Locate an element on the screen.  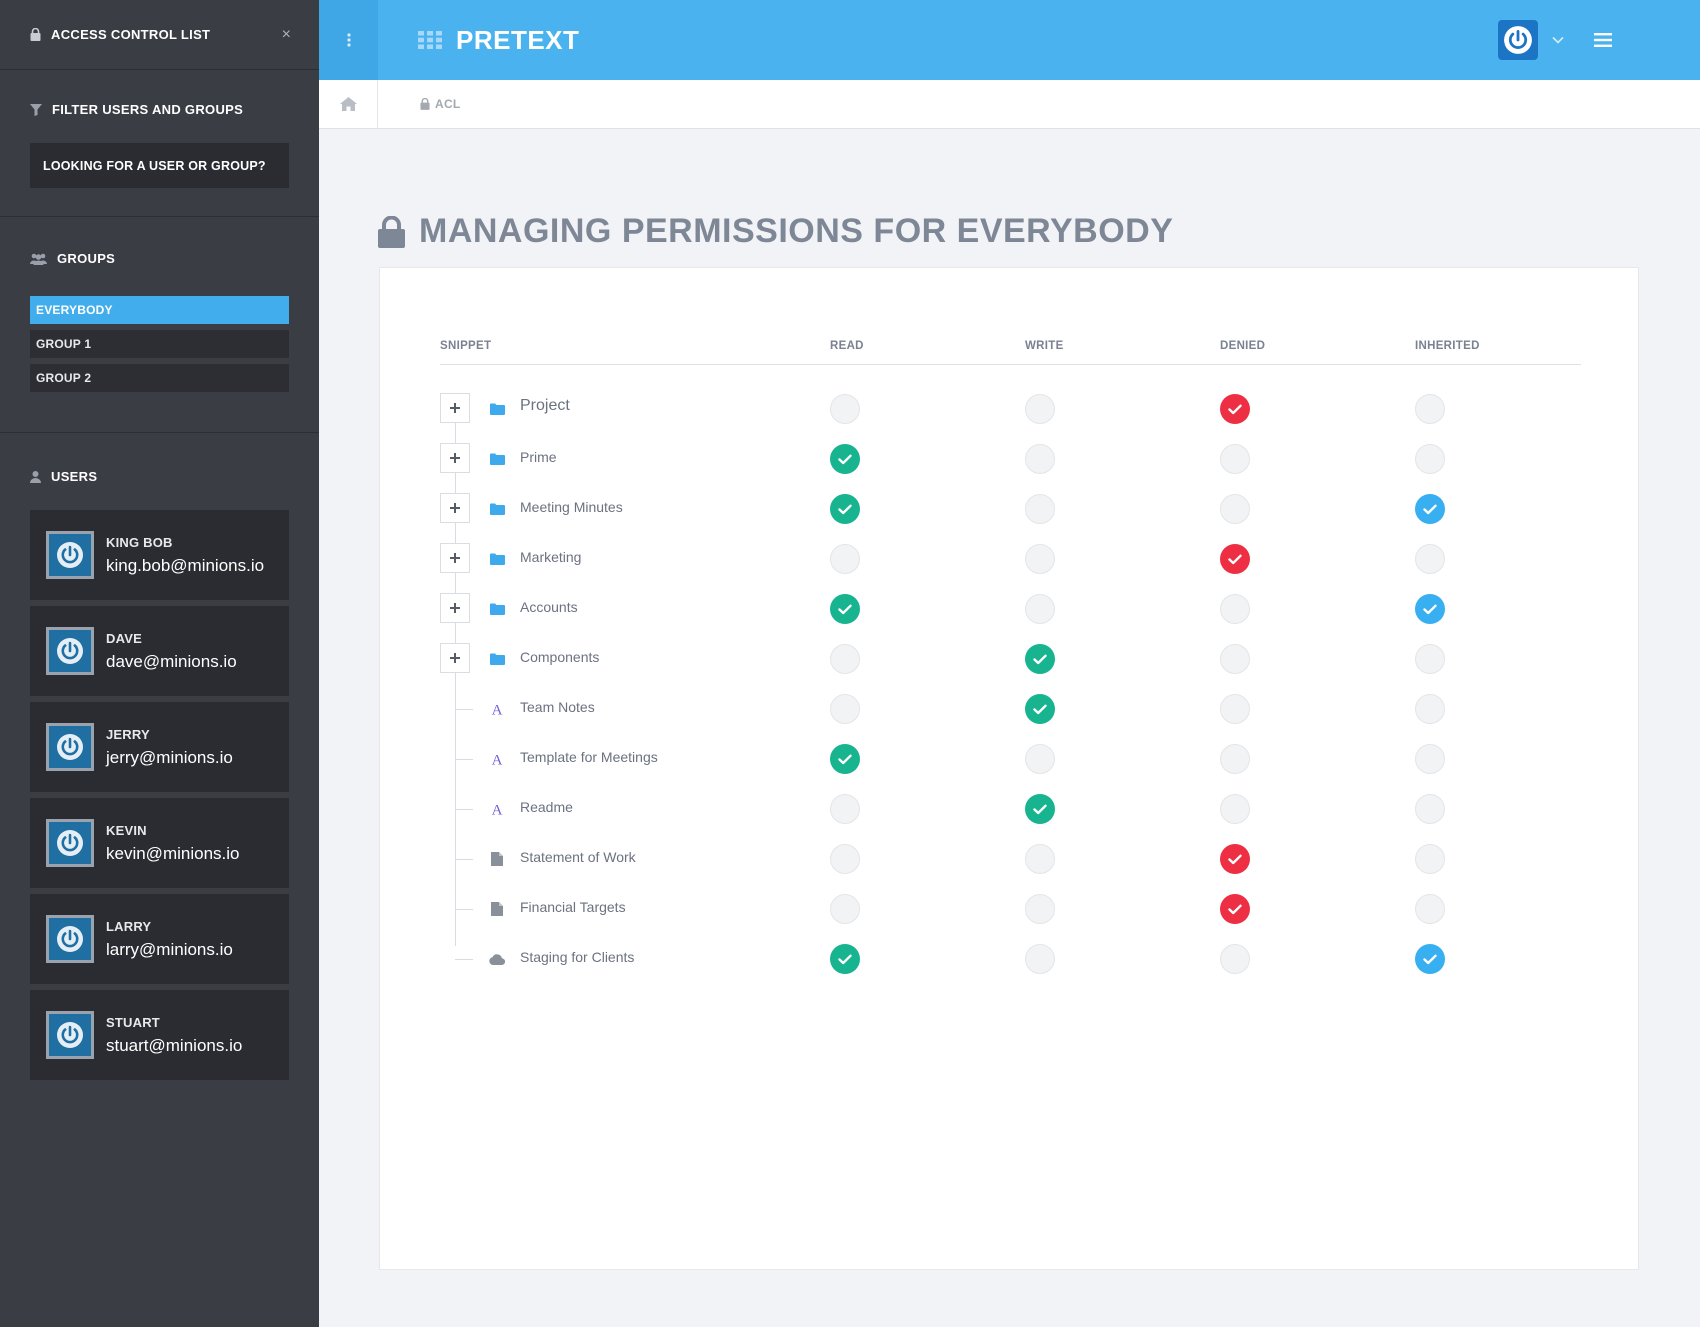
user-card-stuart: STUART stuart@minions.io is located at coordinates (159, 1035).